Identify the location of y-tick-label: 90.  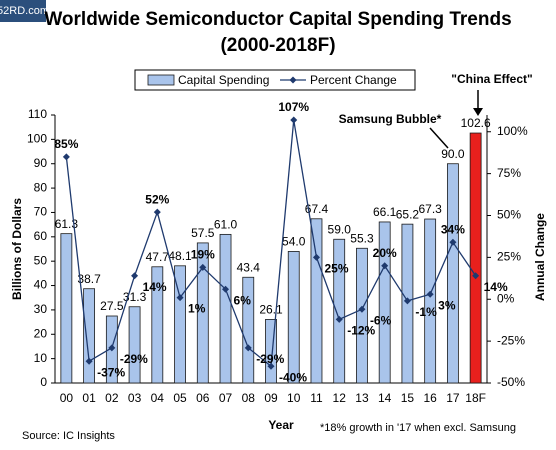
(41, 163).